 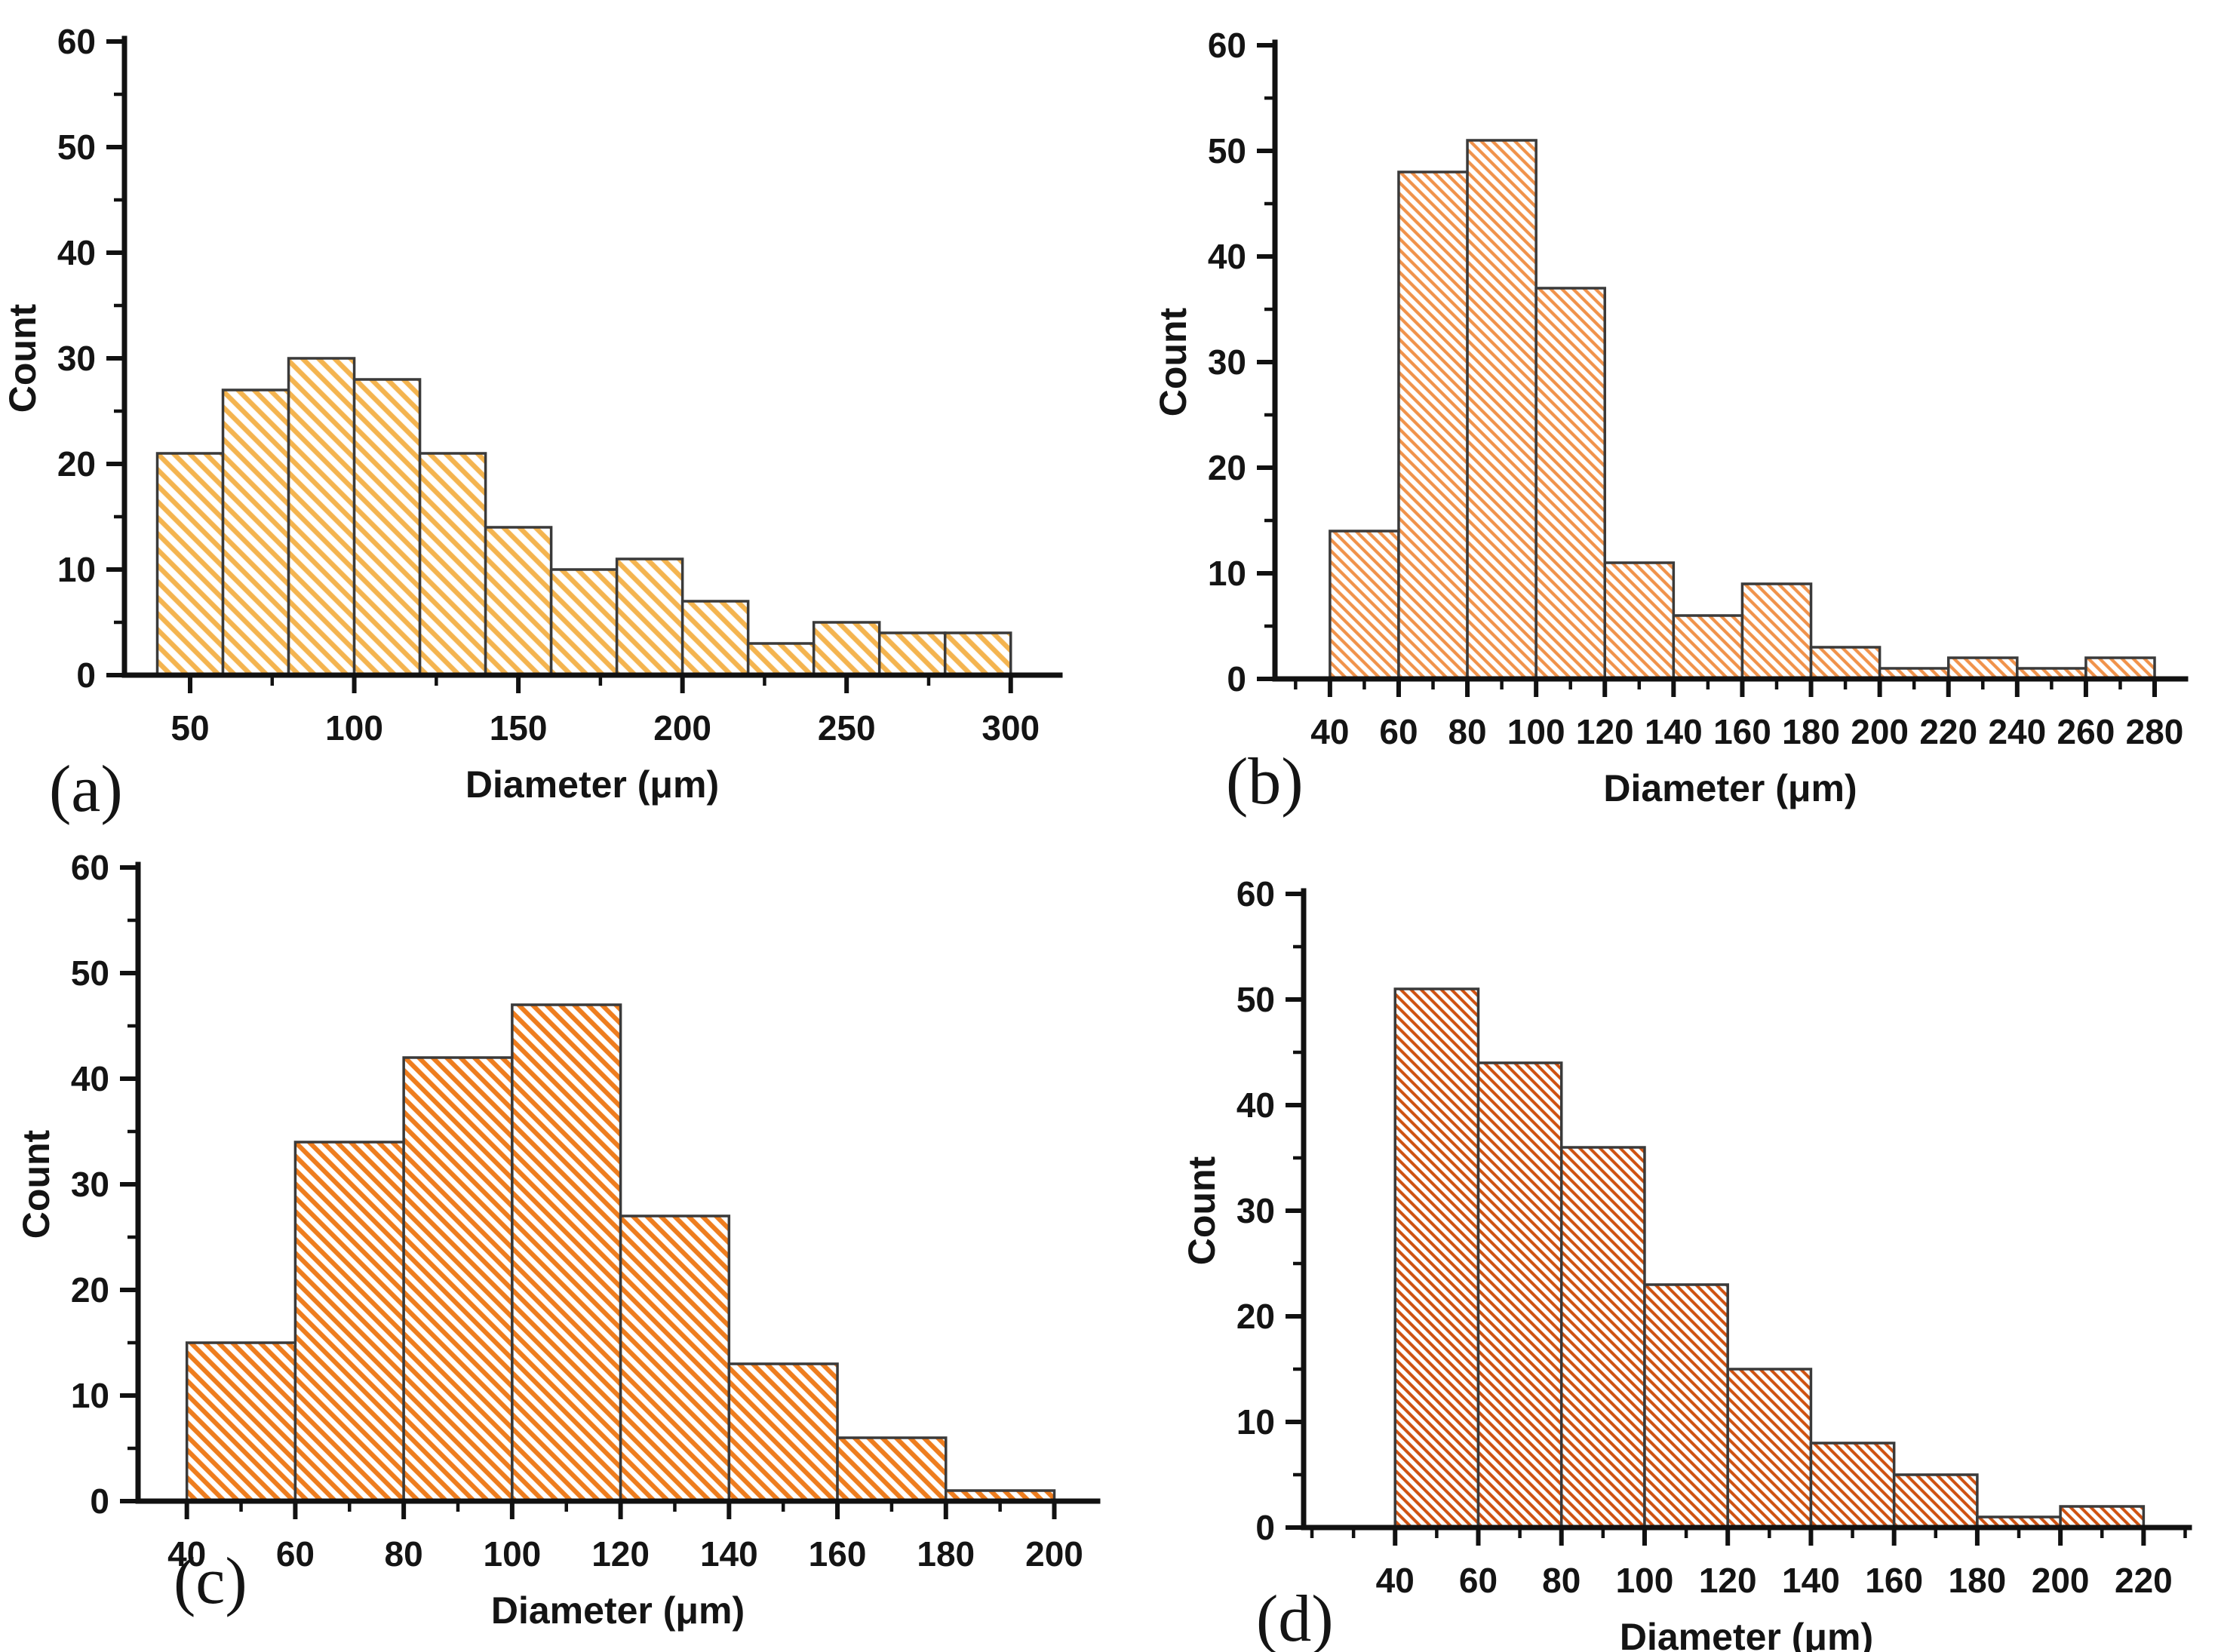 What do you see at coordinates (1010, 728) in the screenshot?
I see `x-tick-label: 300` at bounding box center [1010, 728].